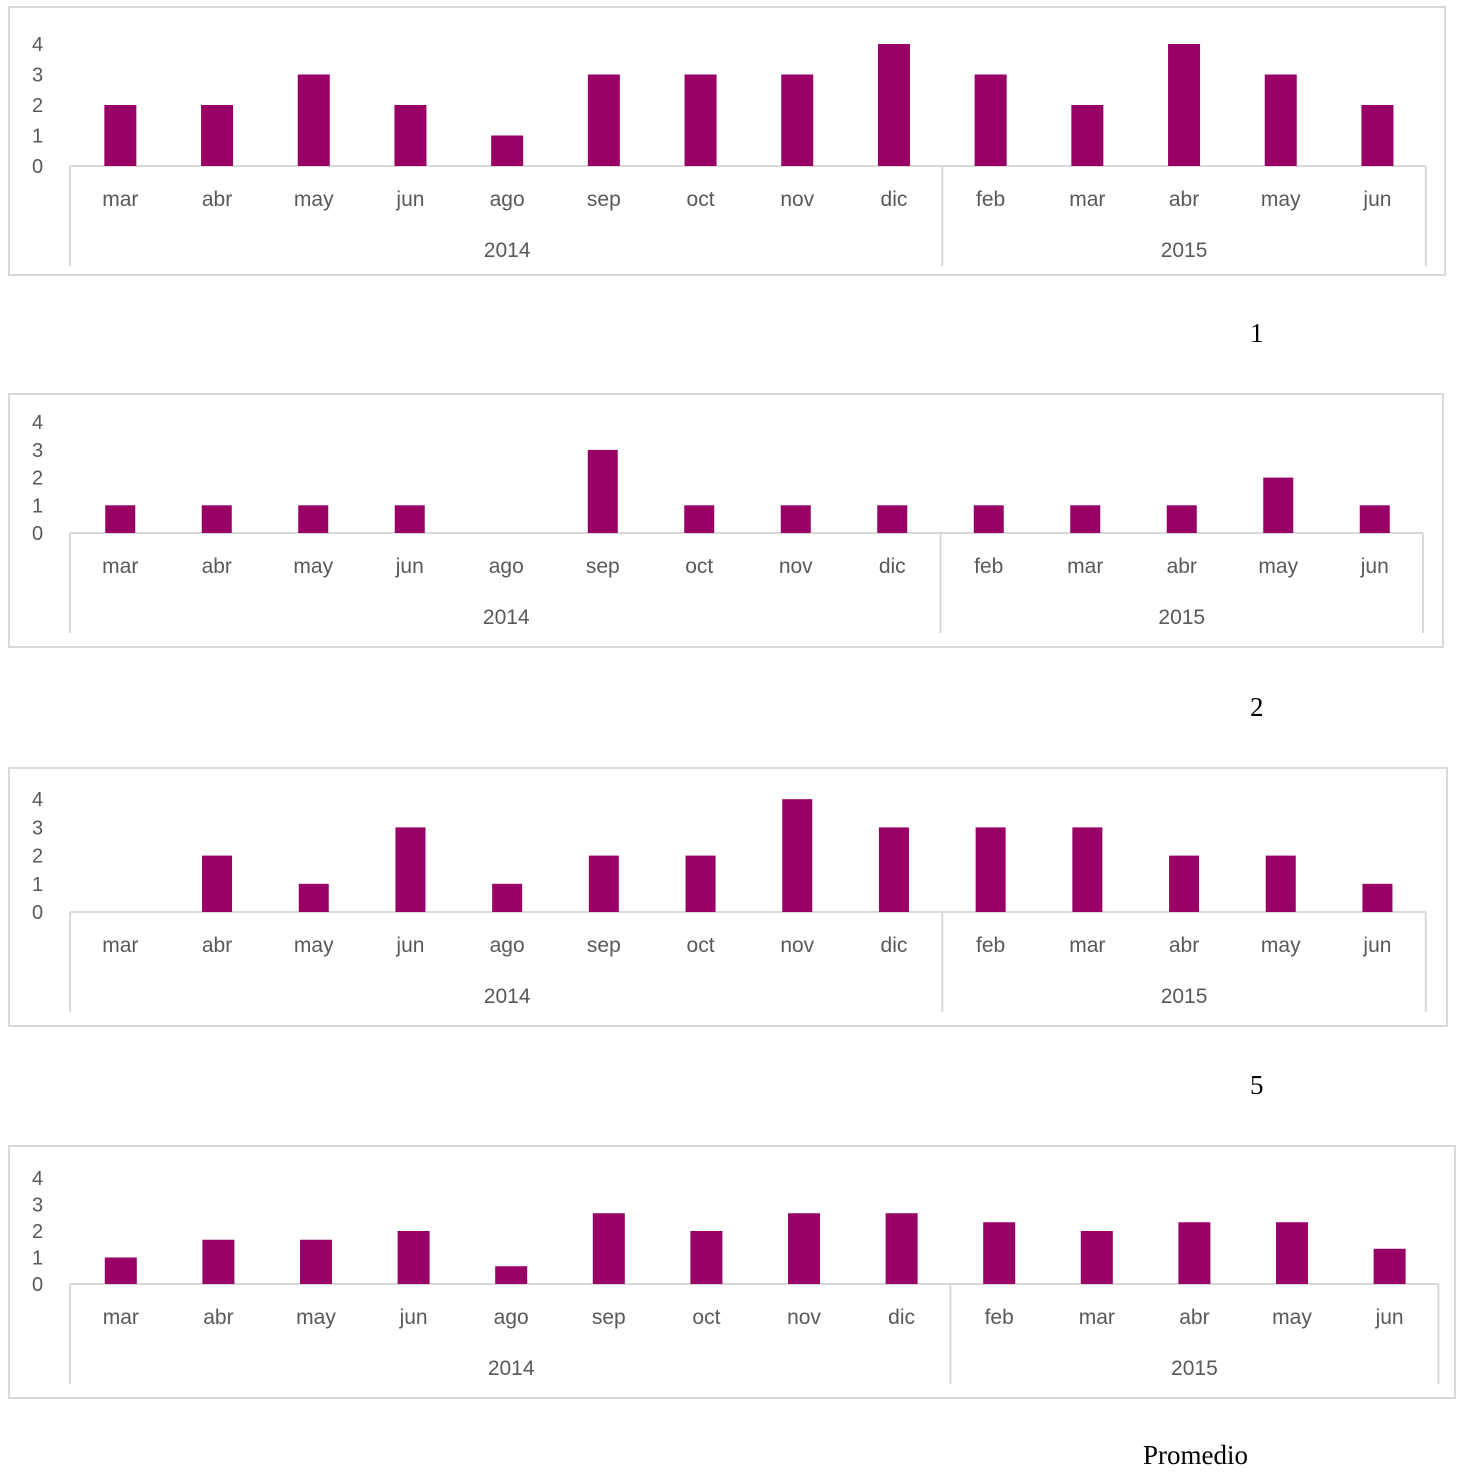 The height and width of the screenshot is (1474, 1472). I want to click on chart-caption-1: 1, so click(1257, 333).